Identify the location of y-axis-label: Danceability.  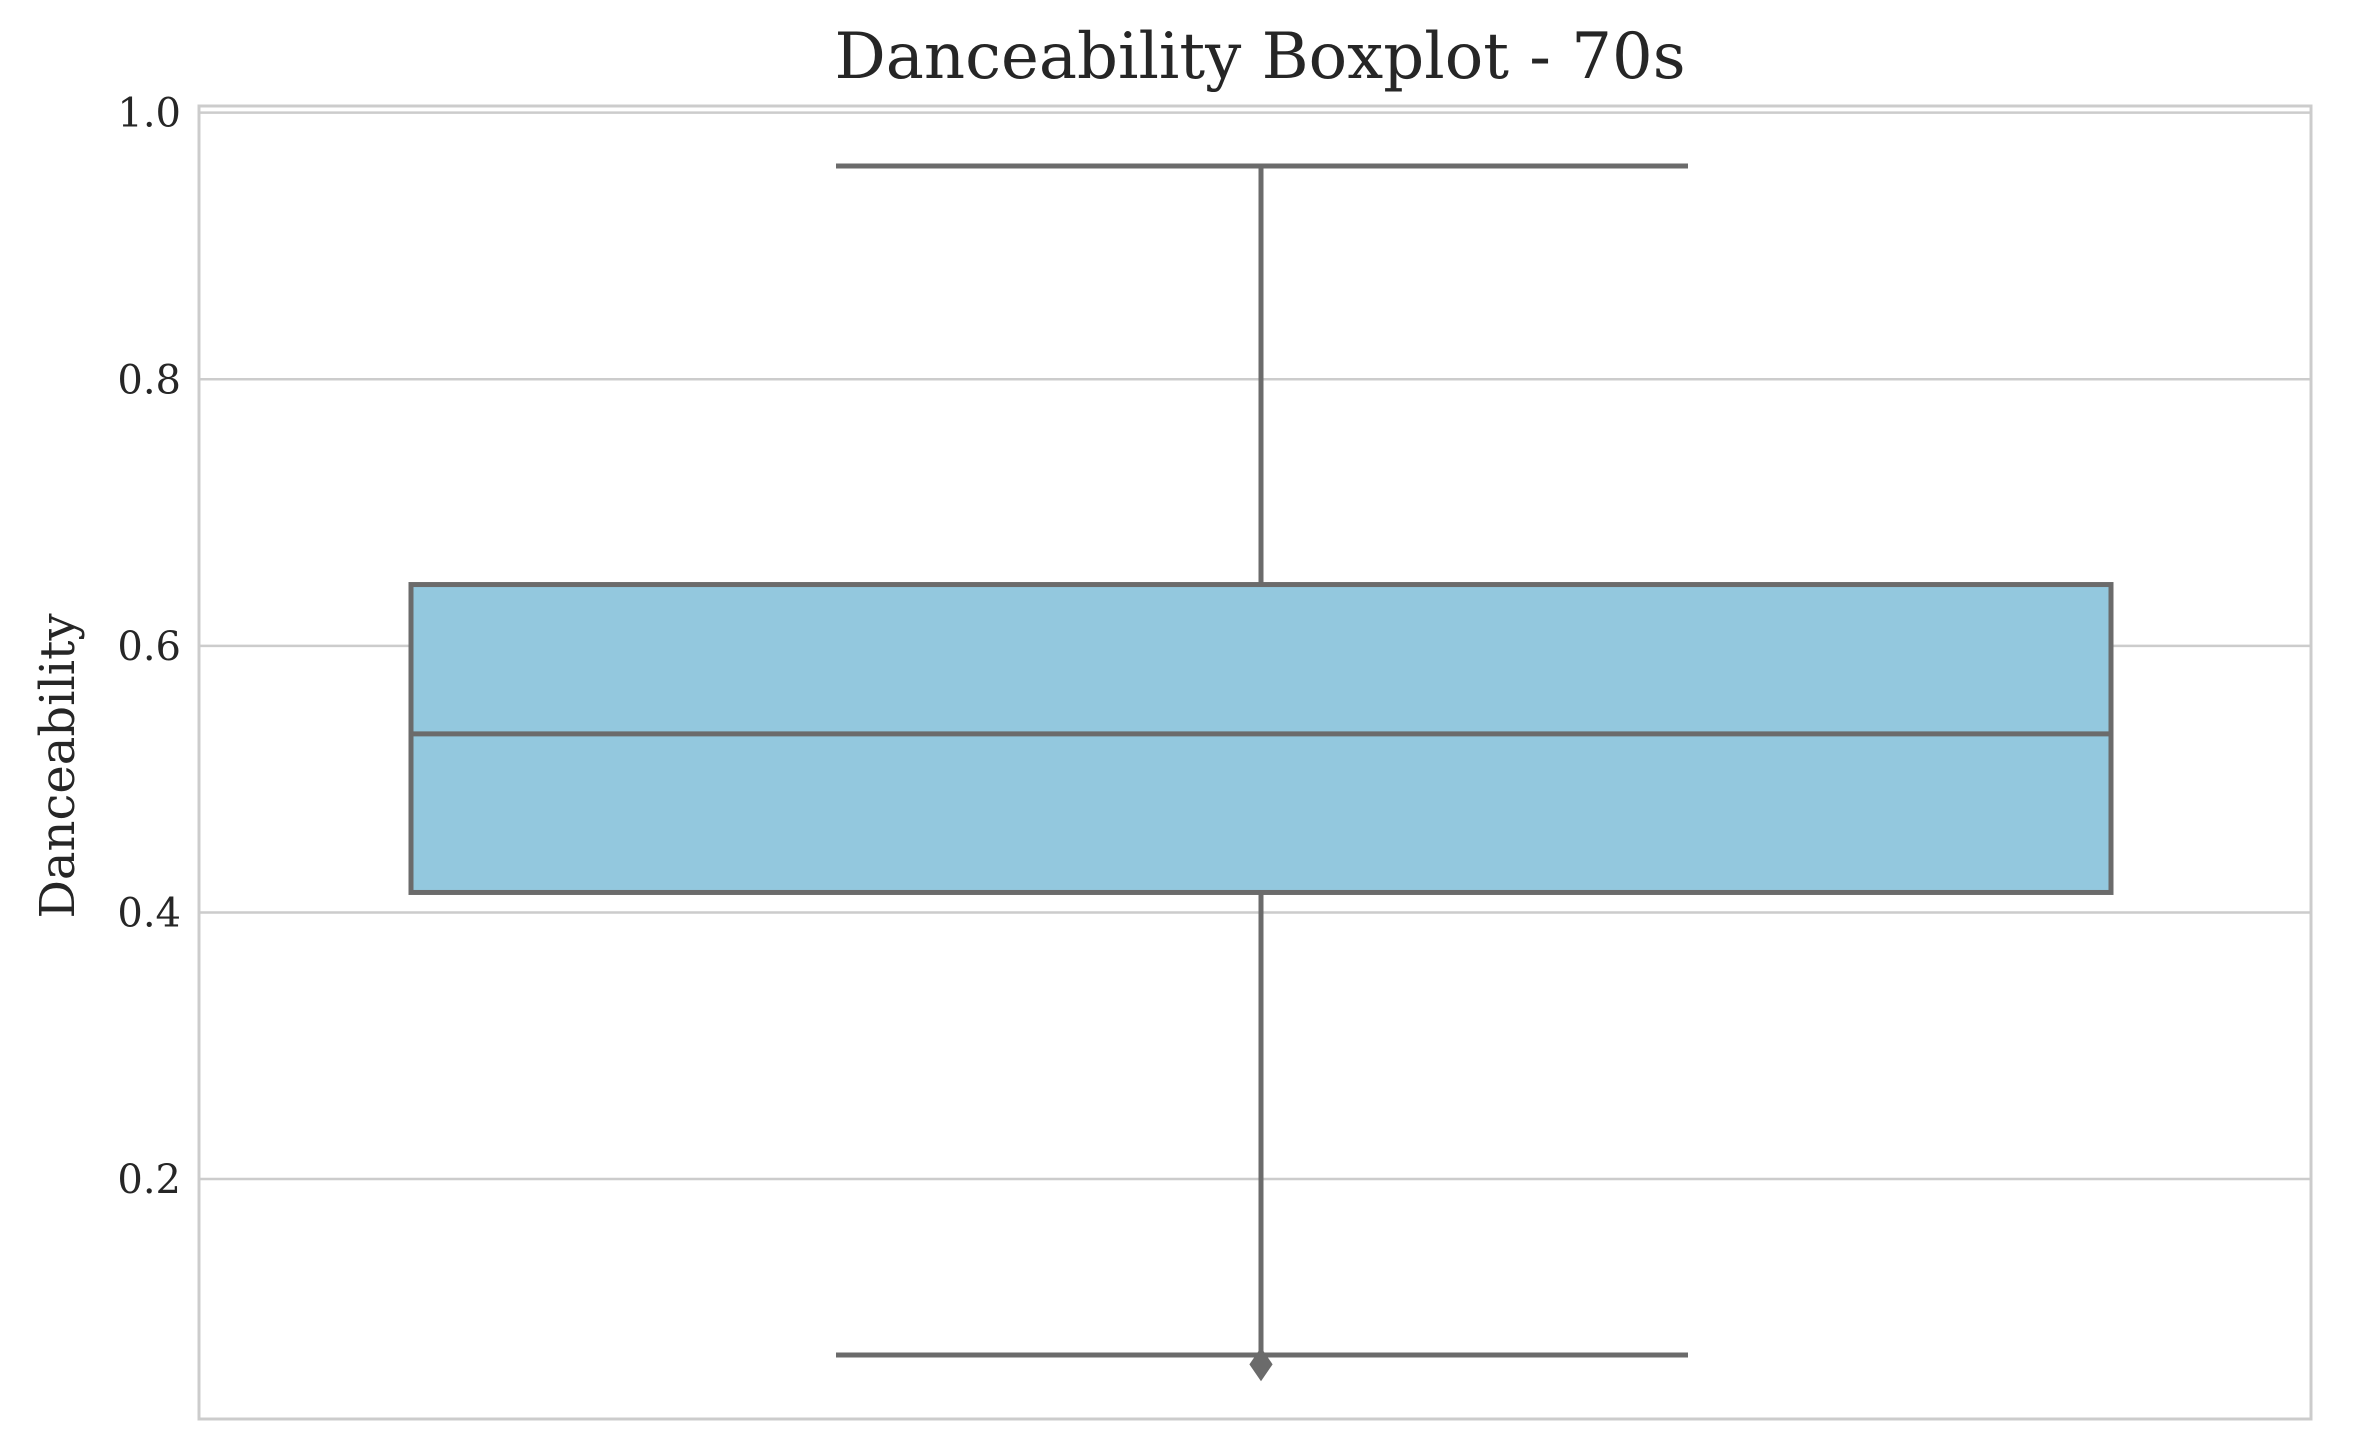
(58, 765).